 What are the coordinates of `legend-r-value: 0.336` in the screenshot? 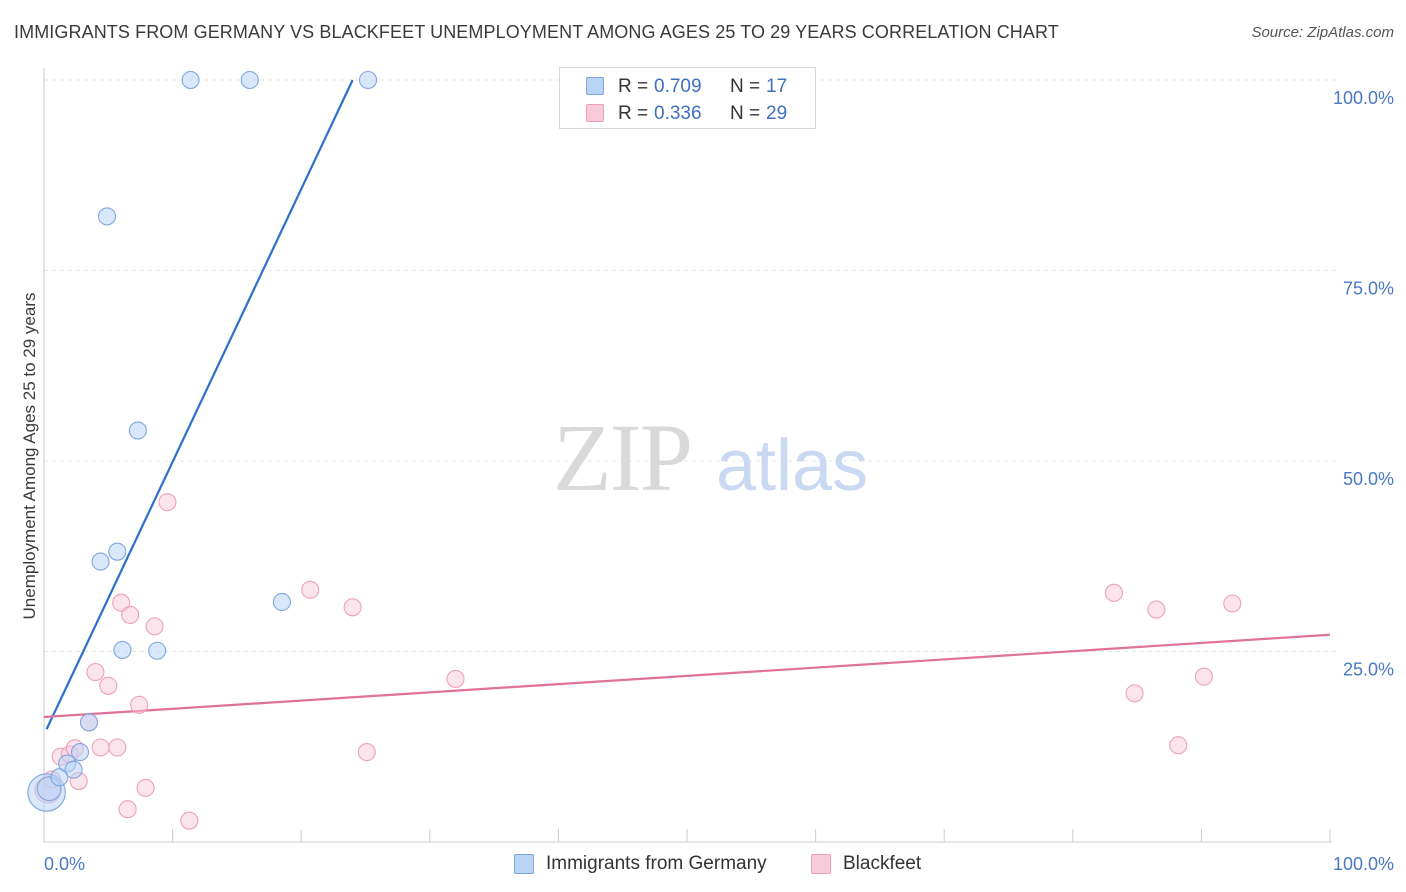 It's located at (678, 113).